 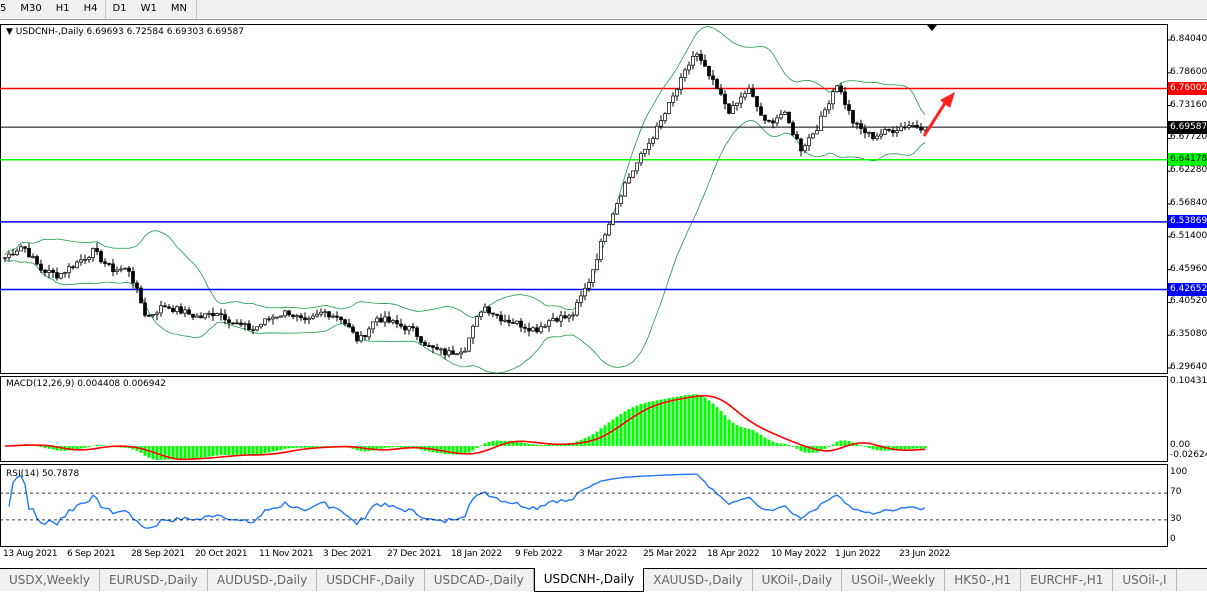 I want to click on macd-label: MACD(12,26,9) 0.004408 0.006942, so click(x=86, y=384).